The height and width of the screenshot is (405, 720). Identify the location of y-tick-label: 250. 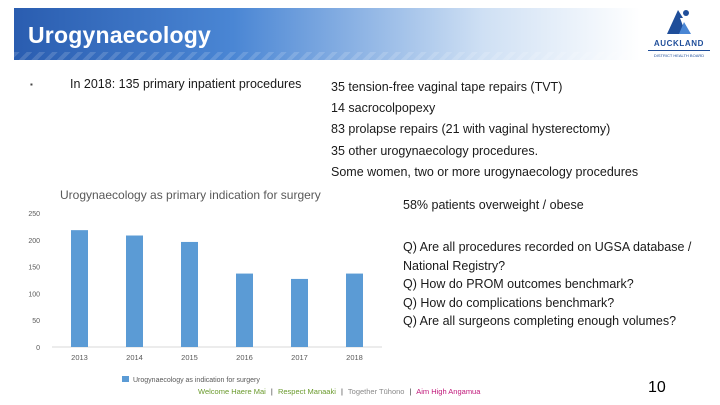
(34, 214).